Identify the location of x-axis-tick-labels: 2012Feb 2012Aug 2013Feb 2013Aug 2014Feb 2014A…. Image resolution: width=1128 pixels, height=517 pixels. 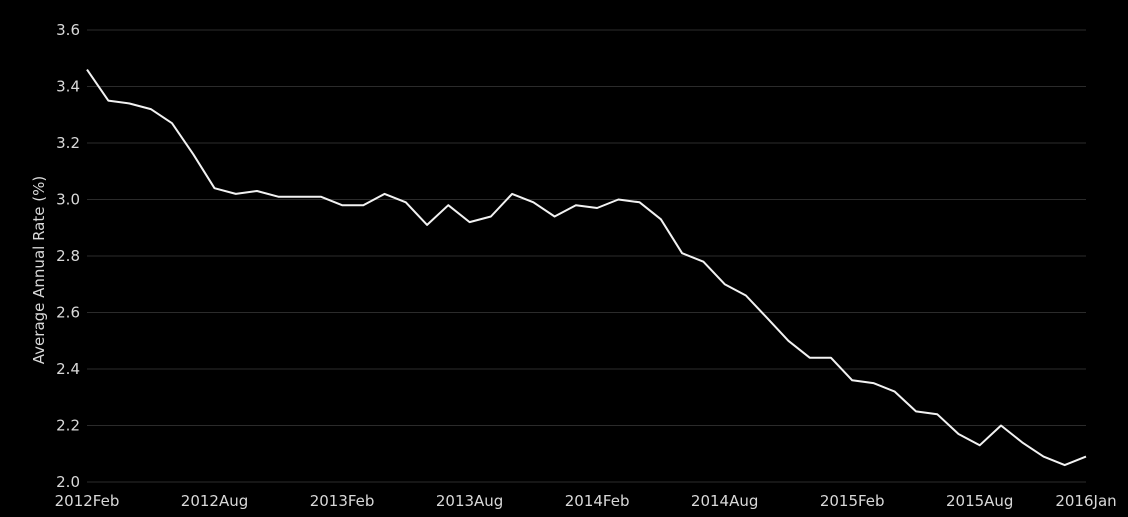
(586, 501).